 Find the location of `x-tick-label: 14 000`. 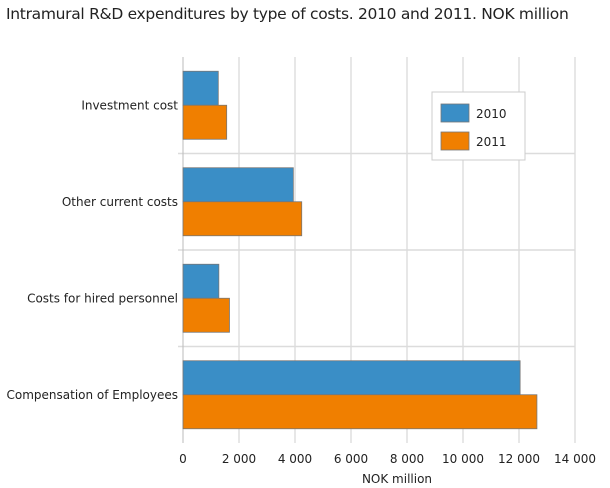

x-tick-label: 14 000 is located at coordinates (575, 459).